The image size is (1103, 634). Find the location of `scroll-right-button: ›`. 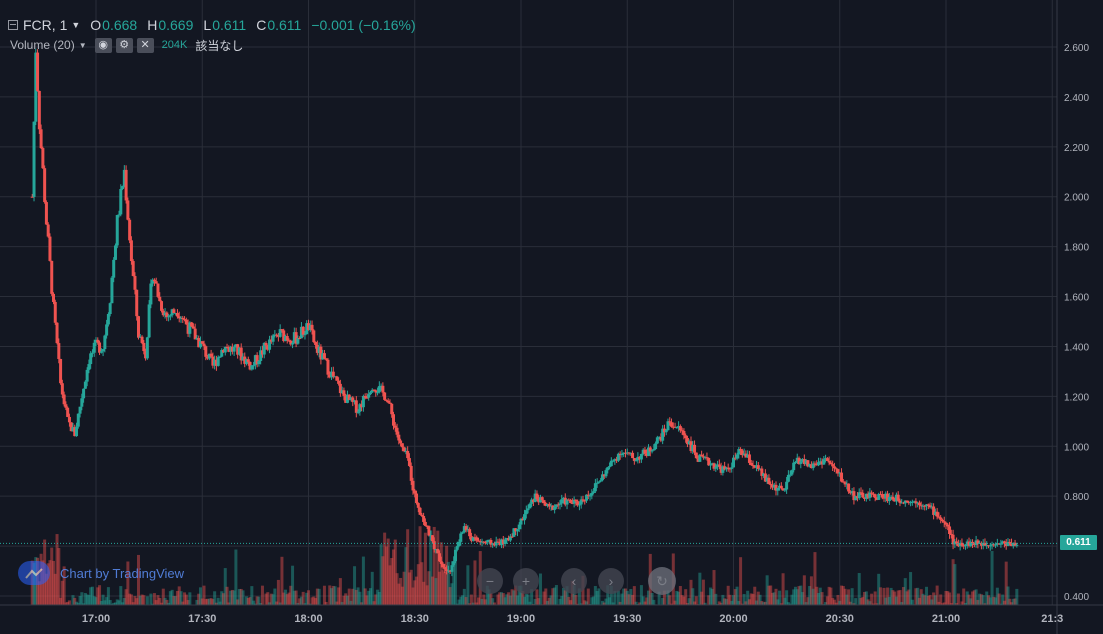

scroll-right-button: › is located at coordinates (611, 581).